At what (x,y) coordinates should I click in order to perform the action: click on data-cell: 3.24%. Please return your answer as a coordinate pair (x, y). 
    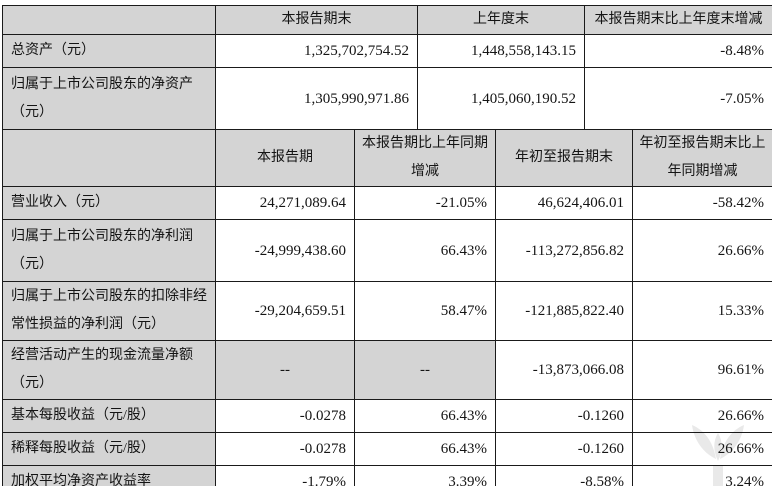
    Looking at the image, I should click on (702, 475).